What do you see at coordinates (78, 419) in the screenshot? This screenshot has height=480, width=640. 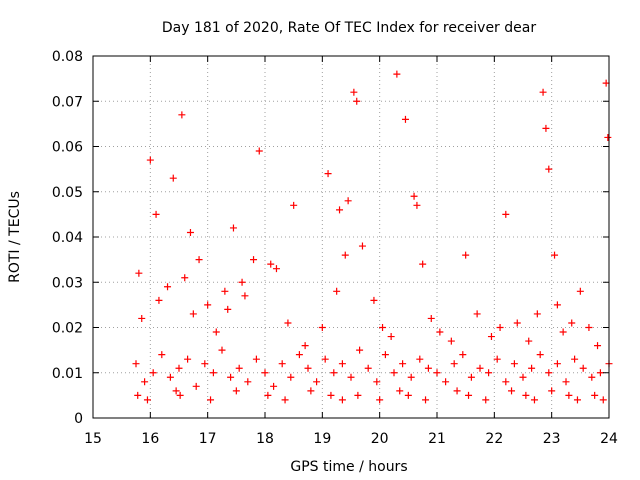 I see `y-tick-label: 0` at bounding box center [78, 419].